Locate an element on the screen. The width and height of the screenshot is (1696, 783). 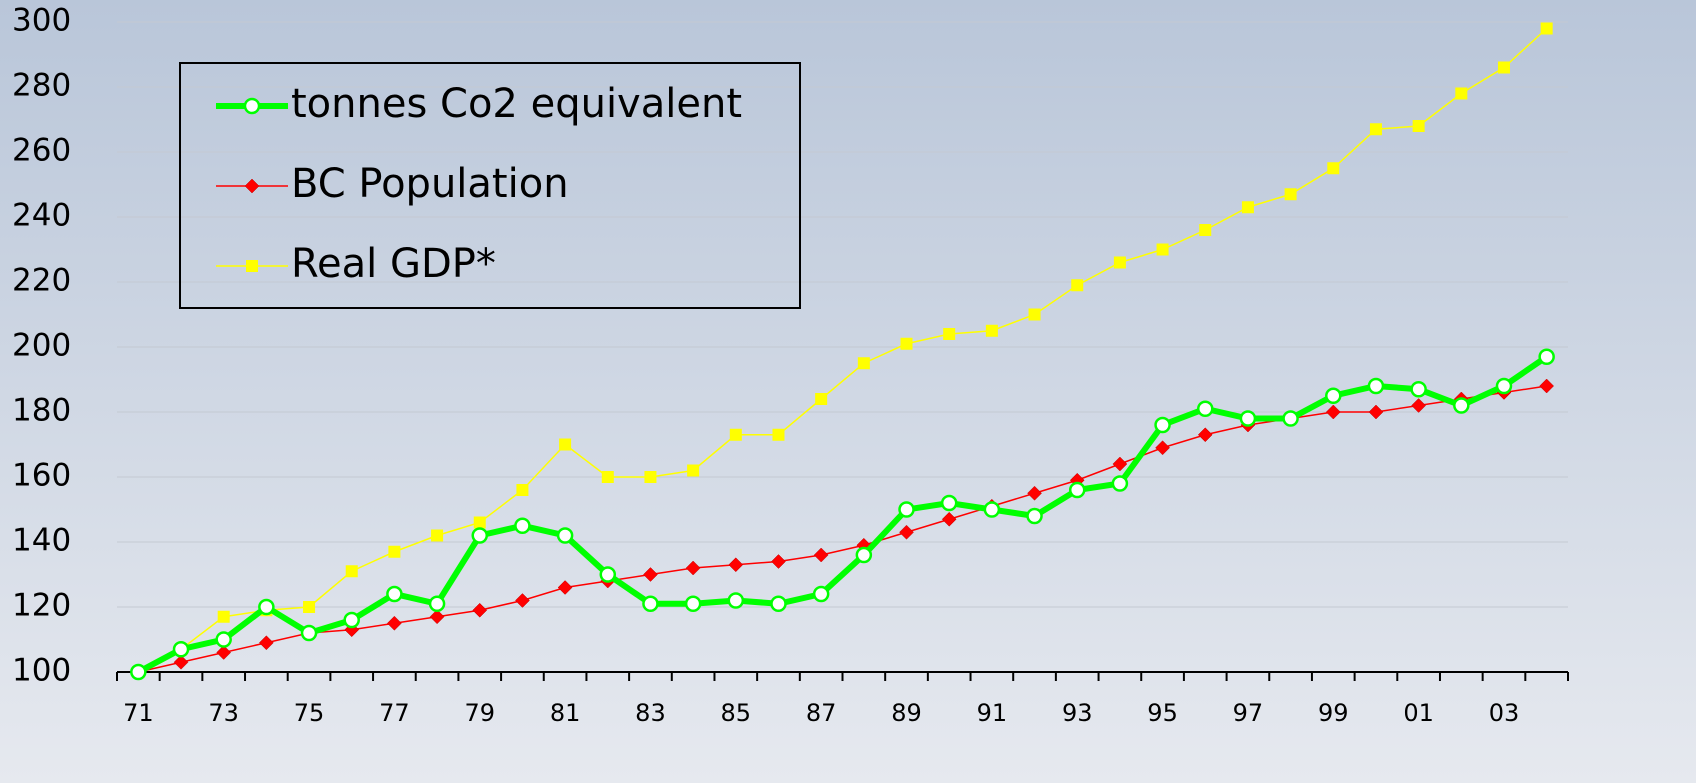
x-tick-label: 95 is located at coordinates (1162, 713).